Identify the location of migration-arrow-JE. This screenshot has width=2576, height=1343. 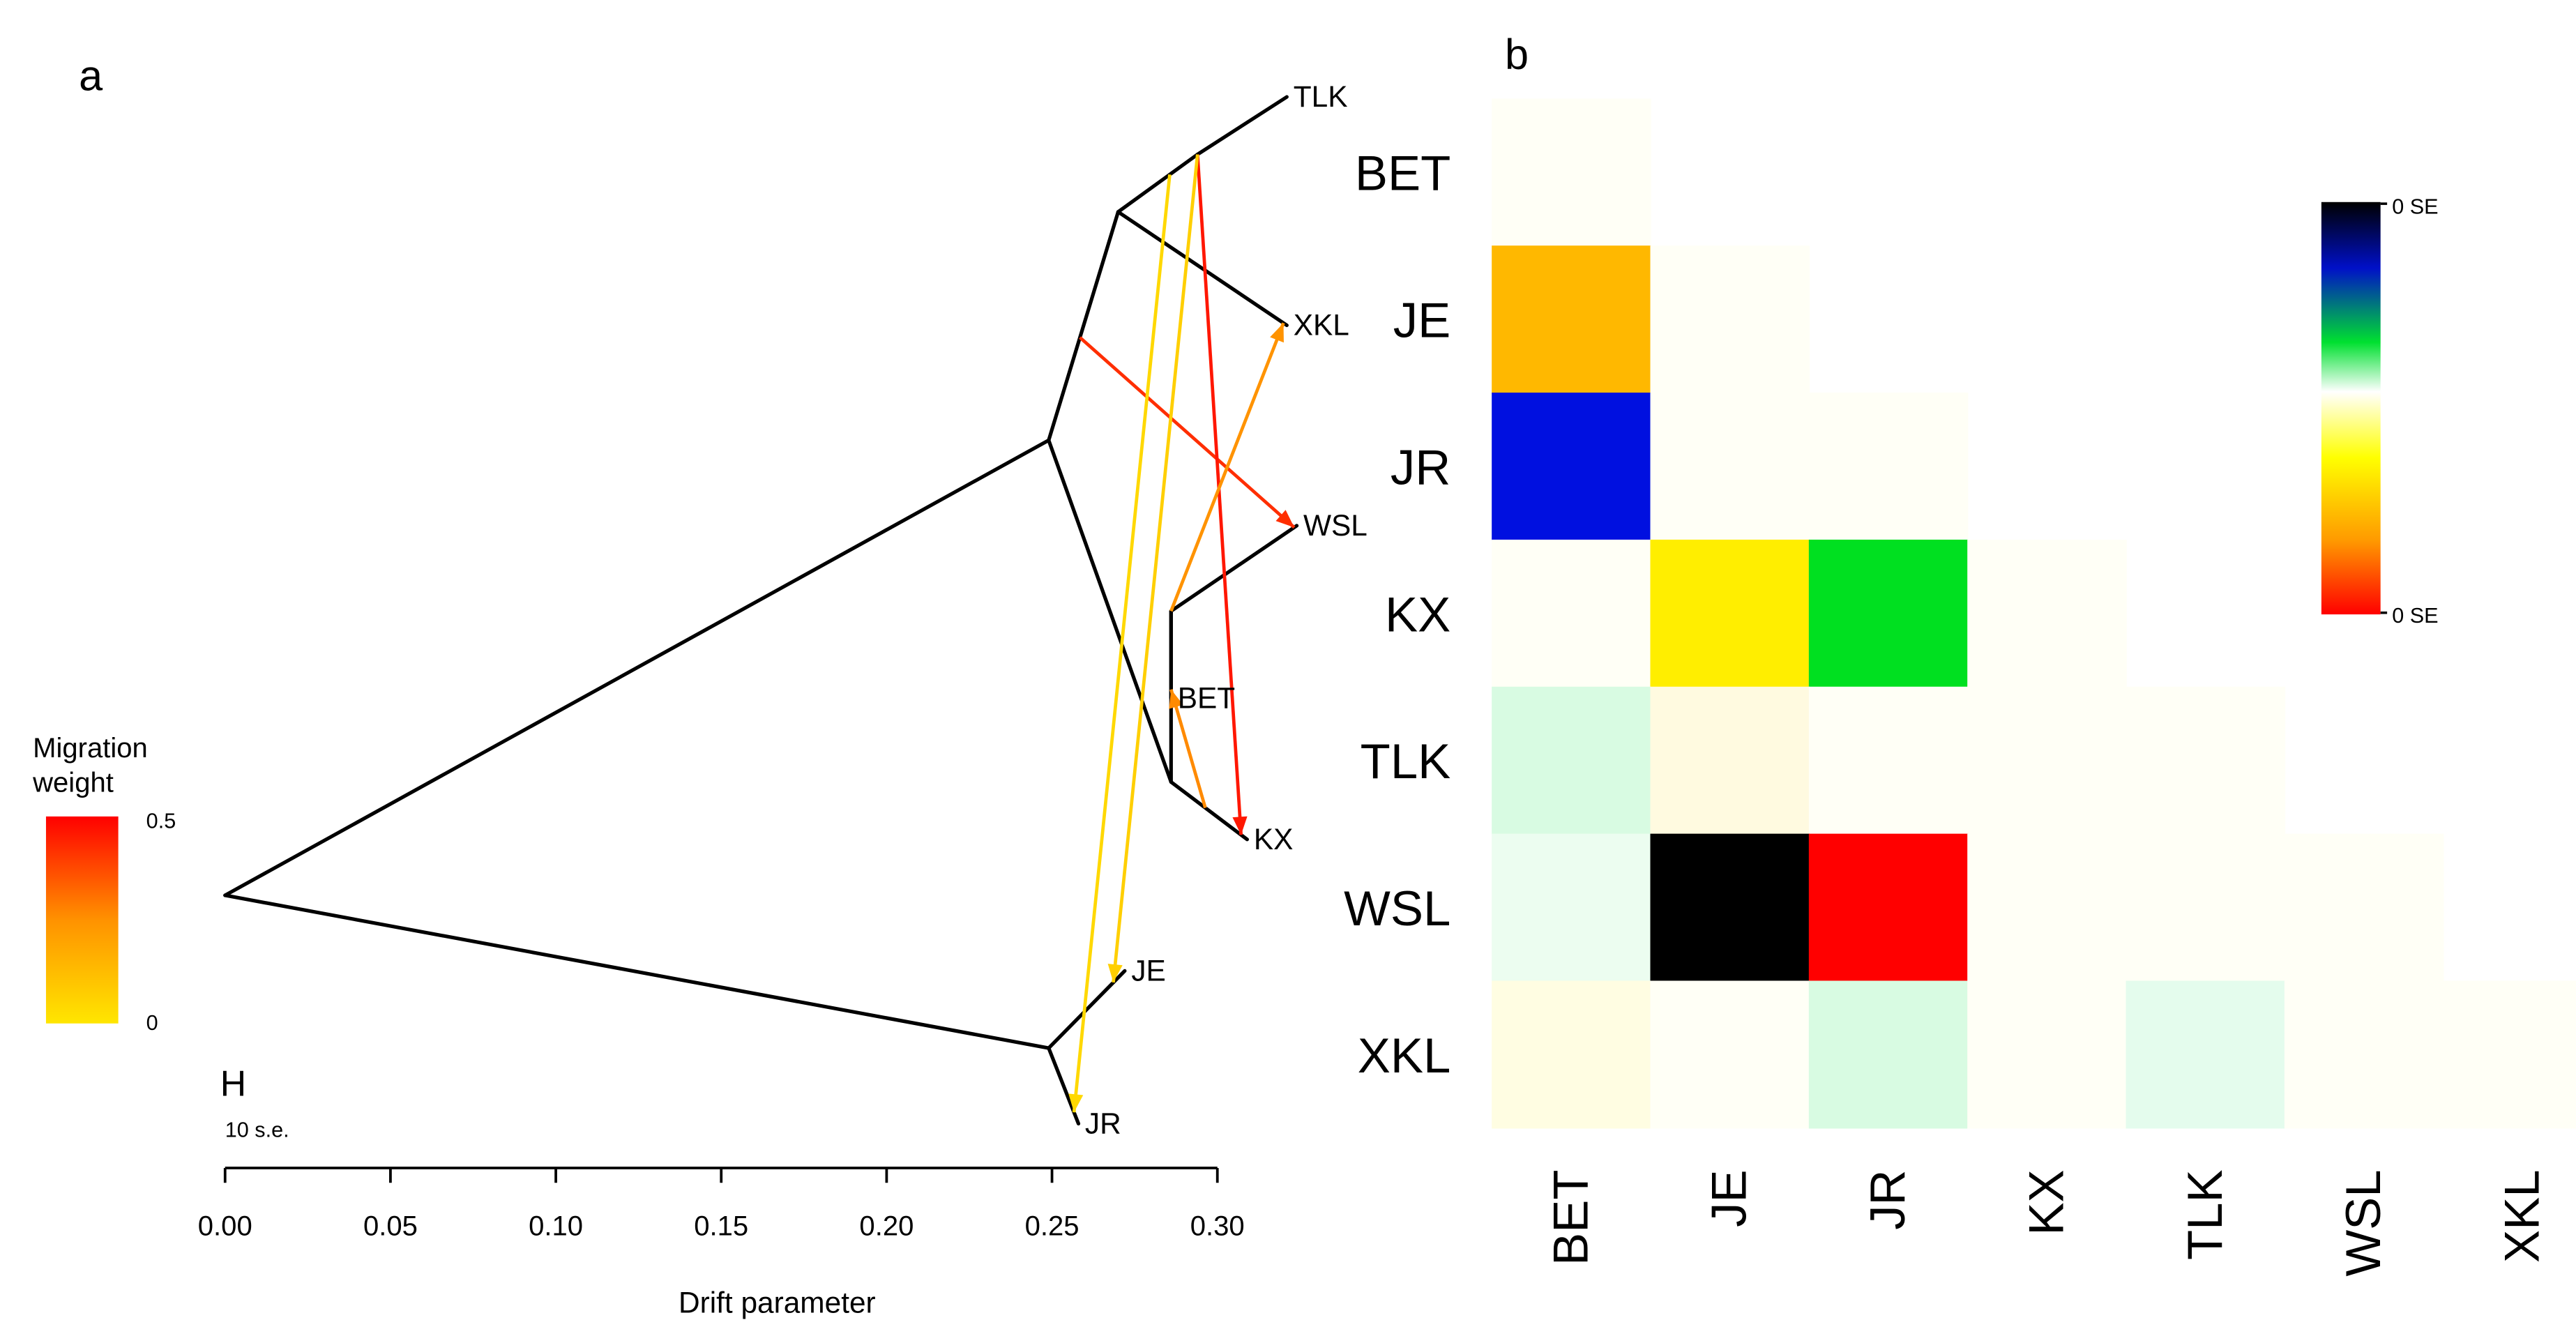
(1153, 568).